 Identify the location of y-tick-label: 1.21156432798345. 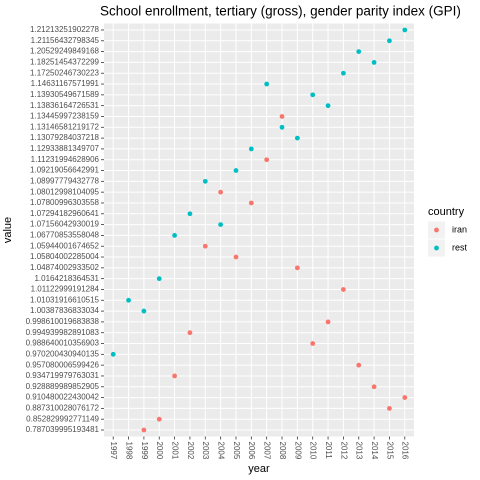
(65, 40).